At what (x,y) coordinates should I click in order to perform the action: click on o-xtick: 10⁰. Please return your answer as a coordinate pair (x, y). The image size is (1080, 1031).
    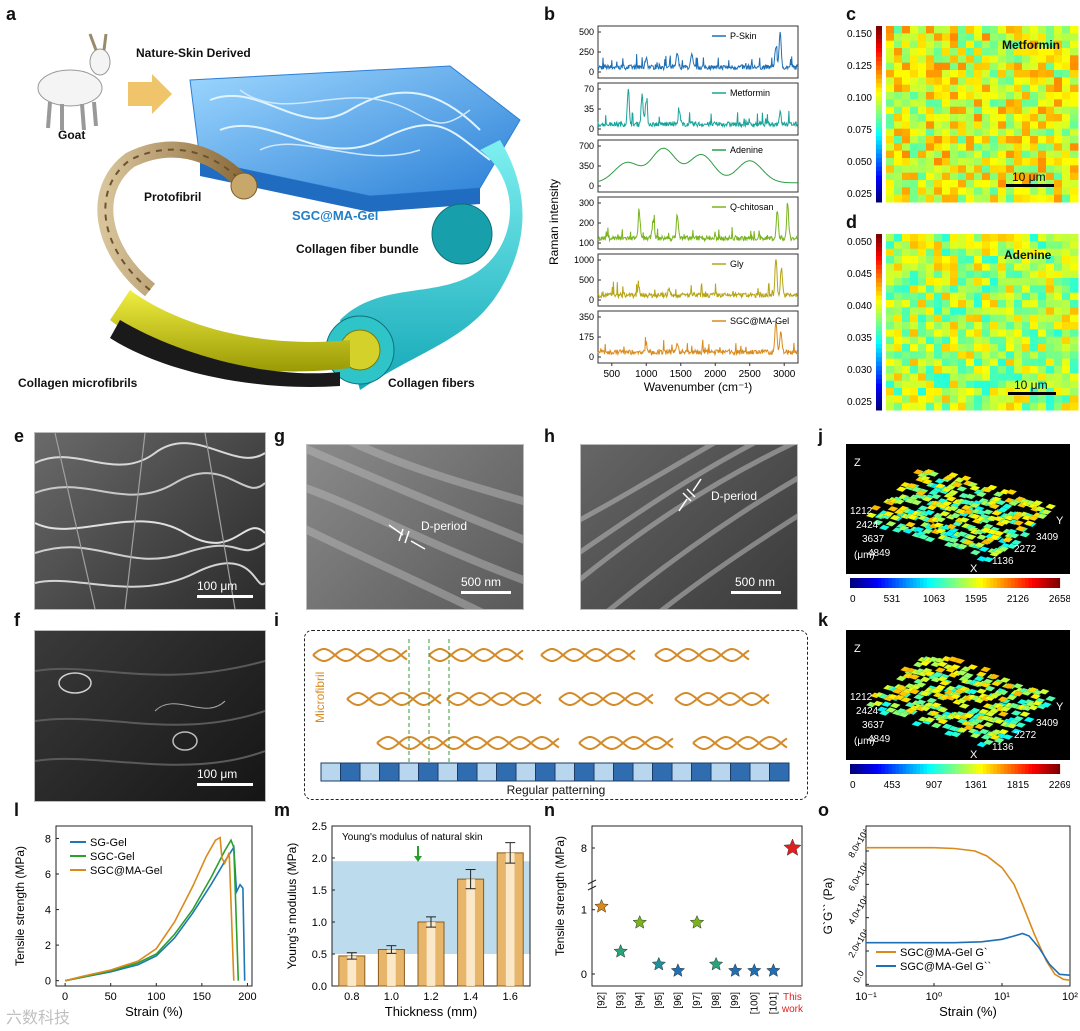
    Looking at the image, I should click on (934, 997).